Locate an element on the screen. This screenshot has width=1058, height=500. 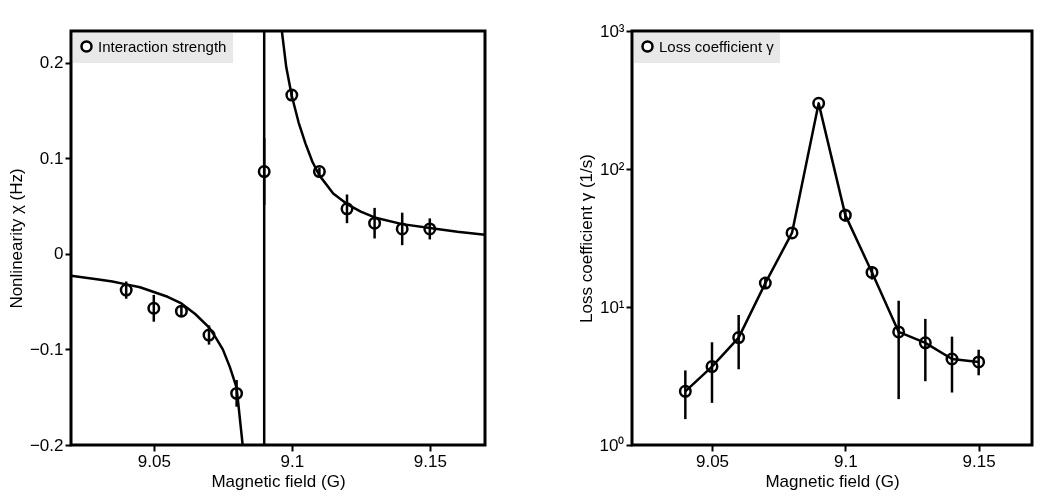
legend-label: Interaction strength is located at coordinates (162, 46).